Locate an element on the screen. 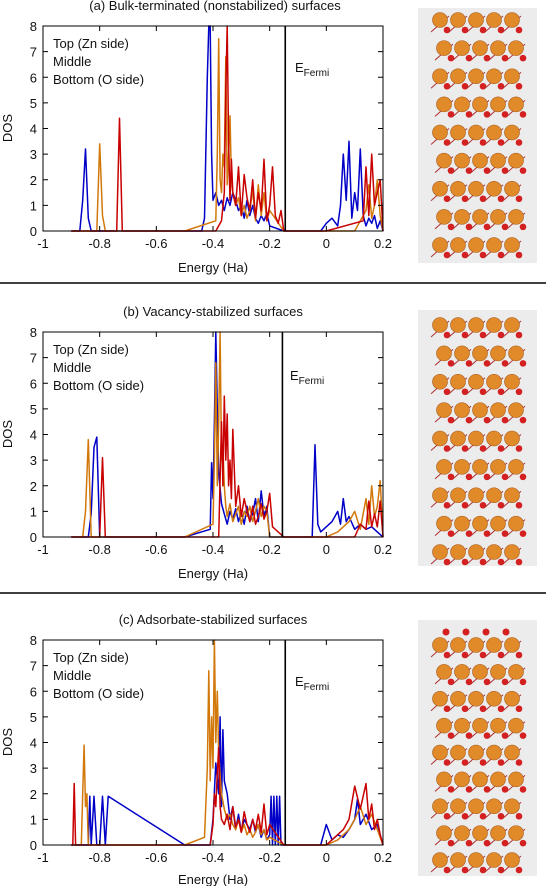 This screenshot has width=546, height=886. panel-a-structure-image is located at coordinates (477, 135).